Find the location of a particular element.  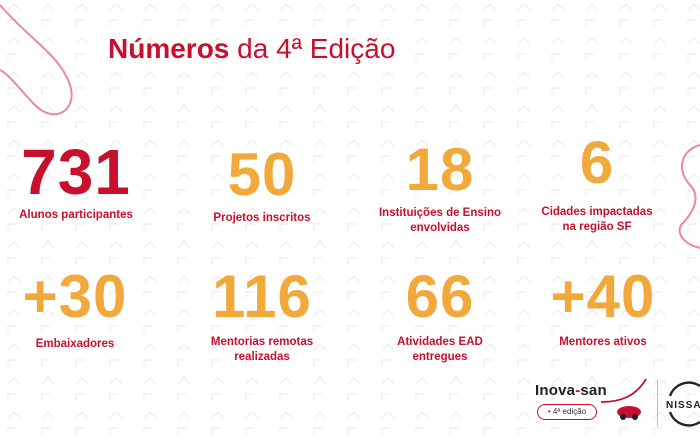

stat-value: 116 is located at coordinates (262, 296).